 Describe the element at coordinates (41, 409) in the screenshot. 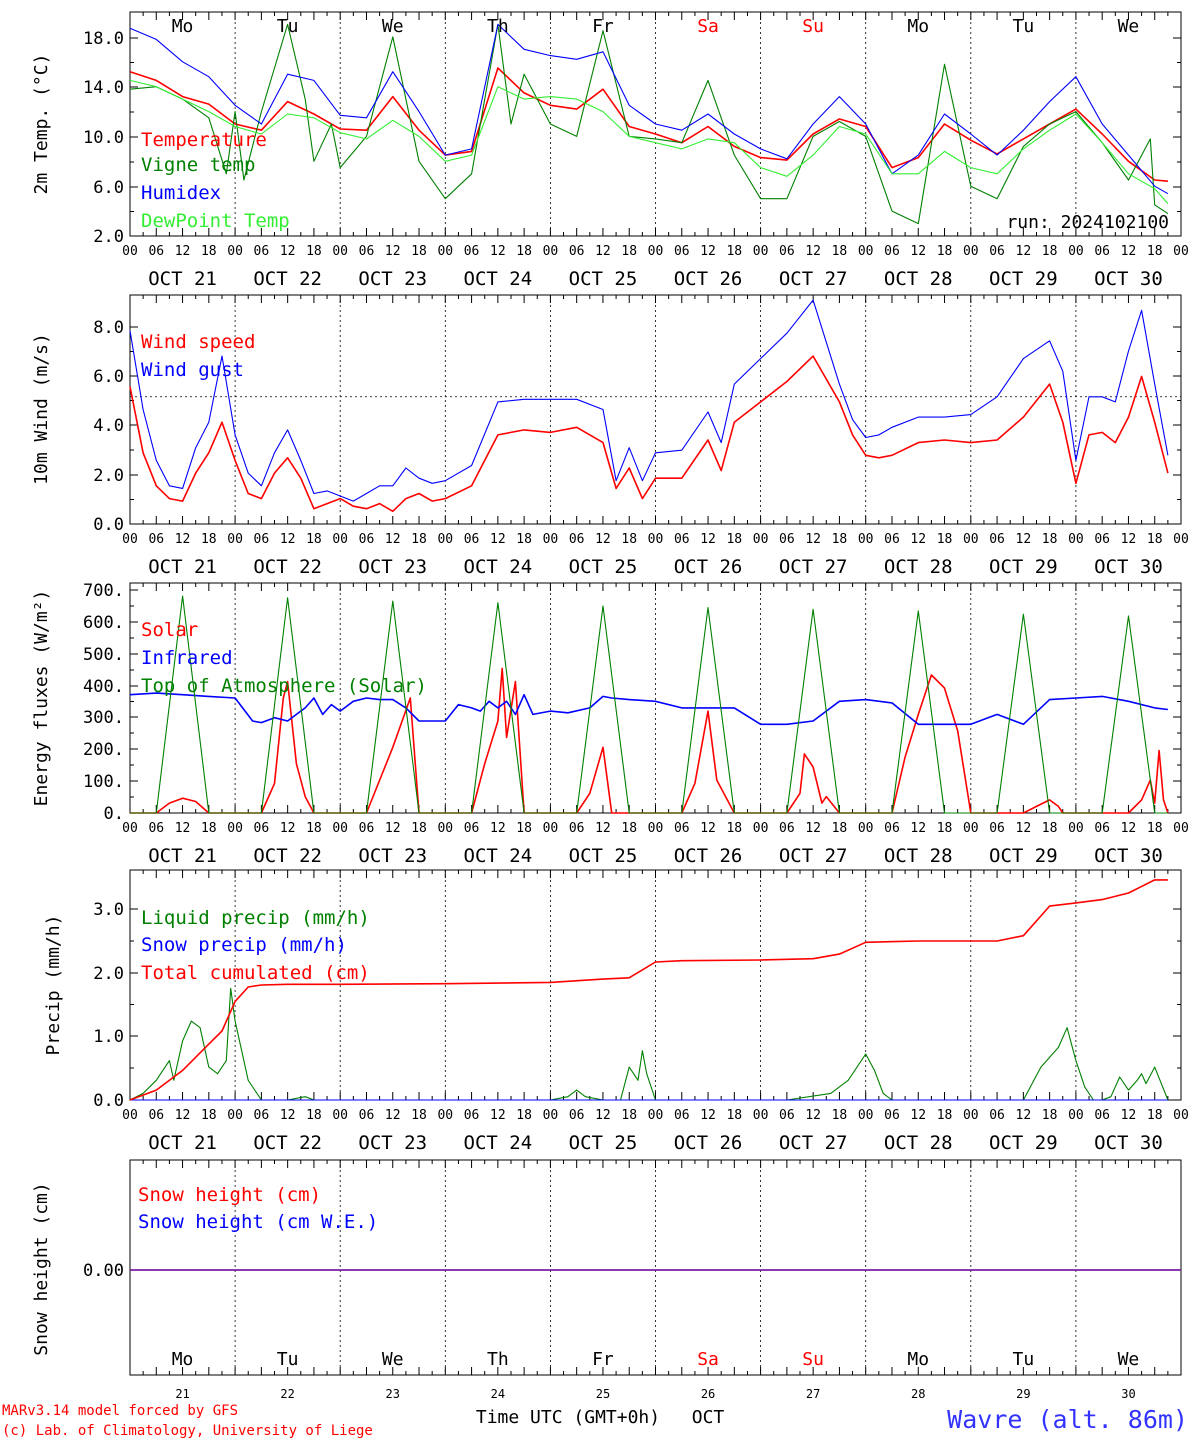

I see `y-axis-label-wind: 10m Wind (m/s)` at that location.